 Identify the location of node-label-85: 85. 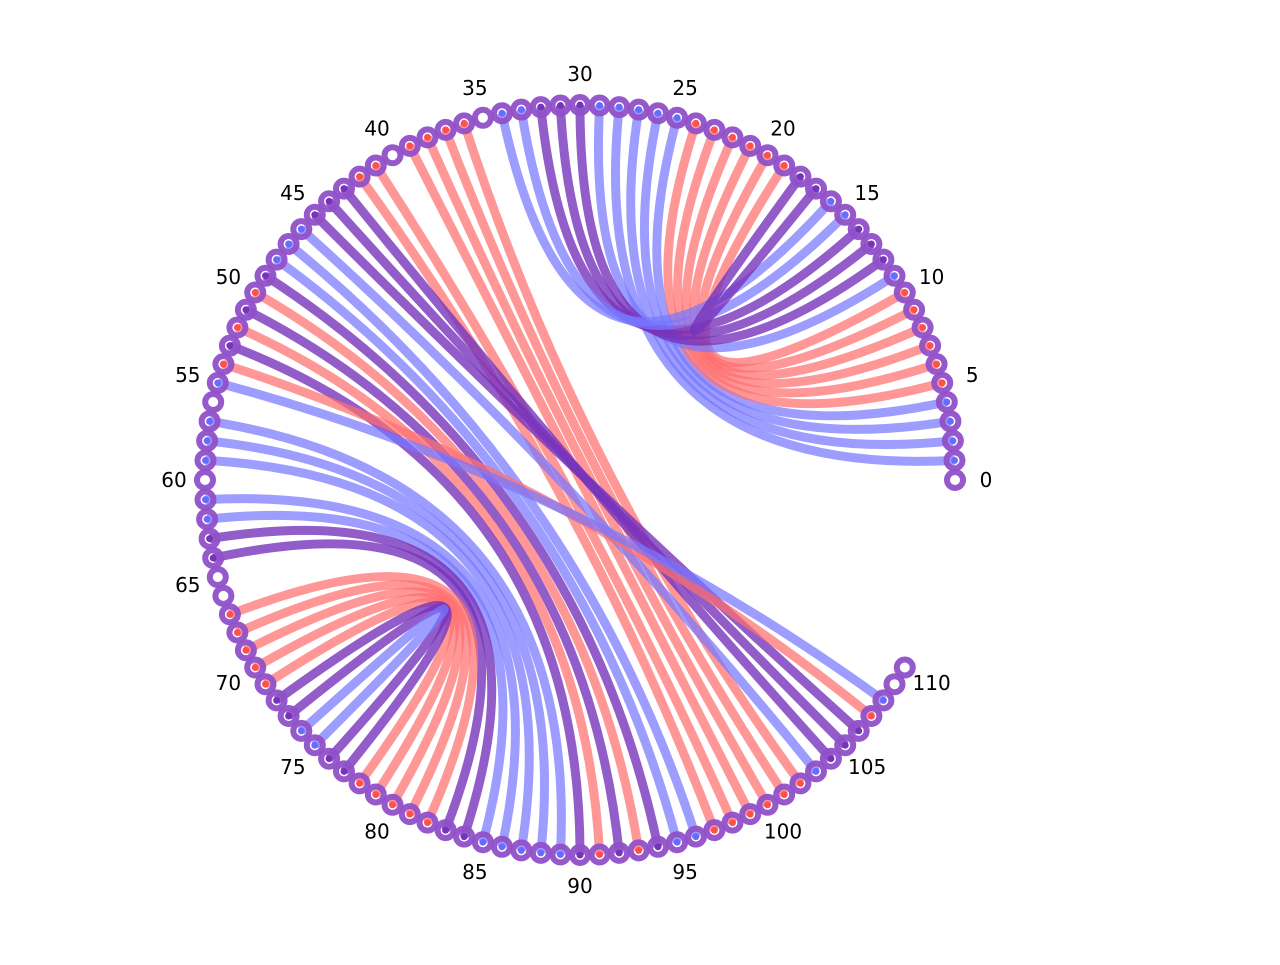
(474, 872).